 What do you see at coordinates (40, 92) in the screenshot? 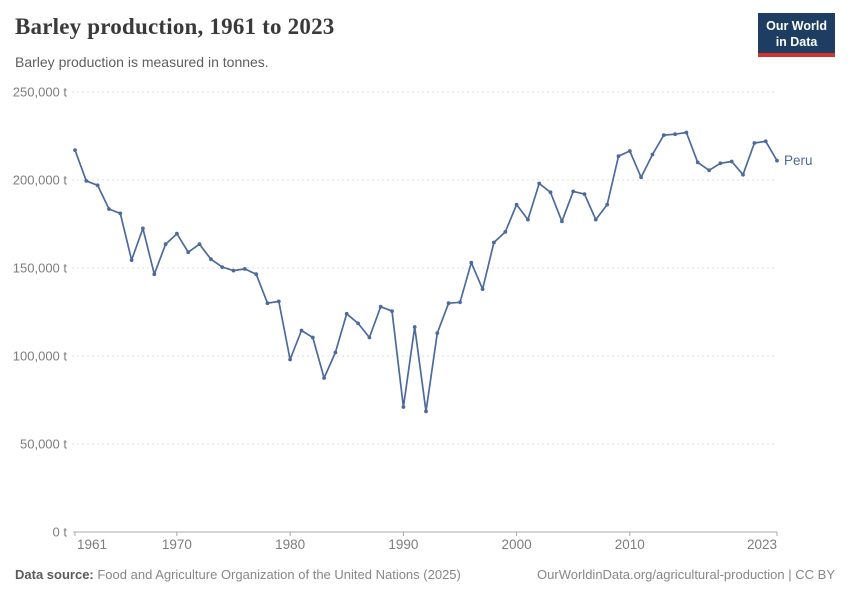
I see `y-axis-tick-label: 250,000 t` at bounding box center [40, 92].